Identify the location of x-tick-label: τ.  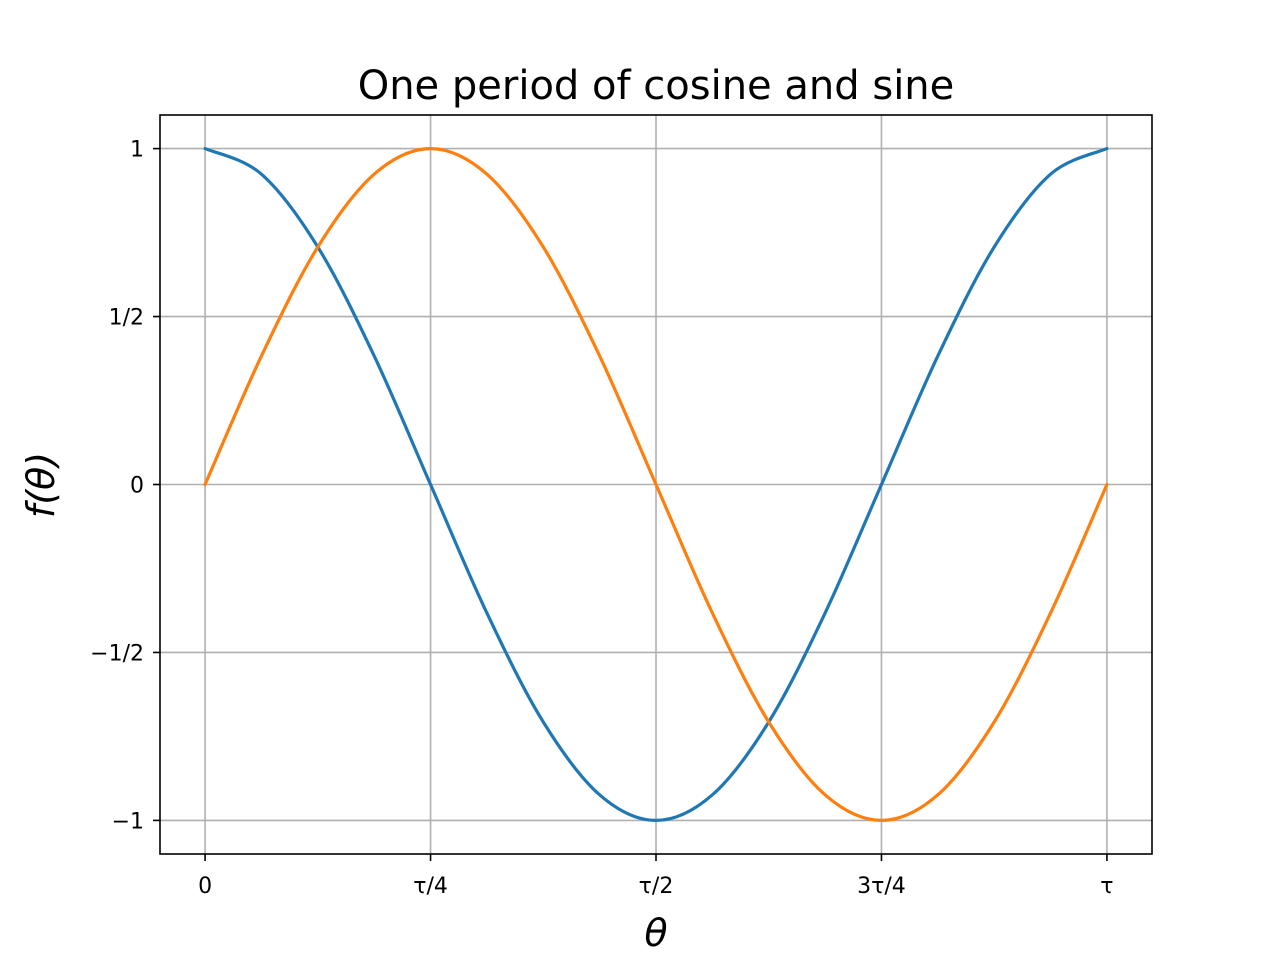
(1106, 886).